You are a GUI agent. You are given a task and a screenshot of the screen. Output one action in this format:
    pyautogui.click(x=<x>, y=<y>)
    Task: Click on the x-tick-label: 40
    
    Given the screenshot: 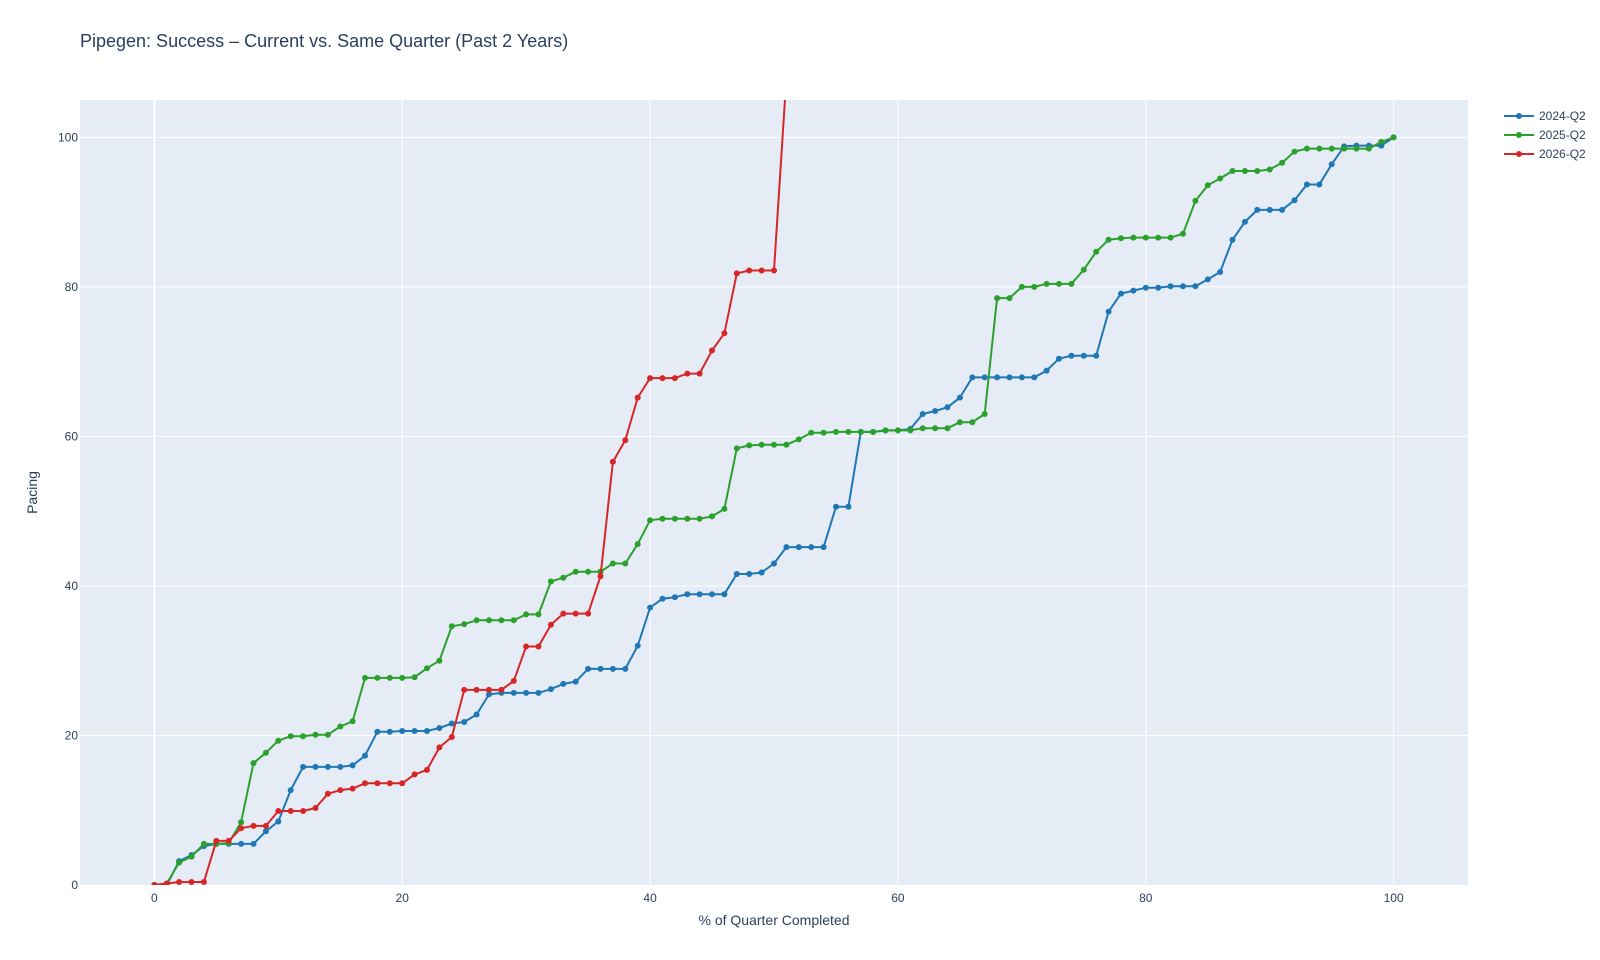 What is the action you would take?
    pyautogui.click(x=650, y=898)
    